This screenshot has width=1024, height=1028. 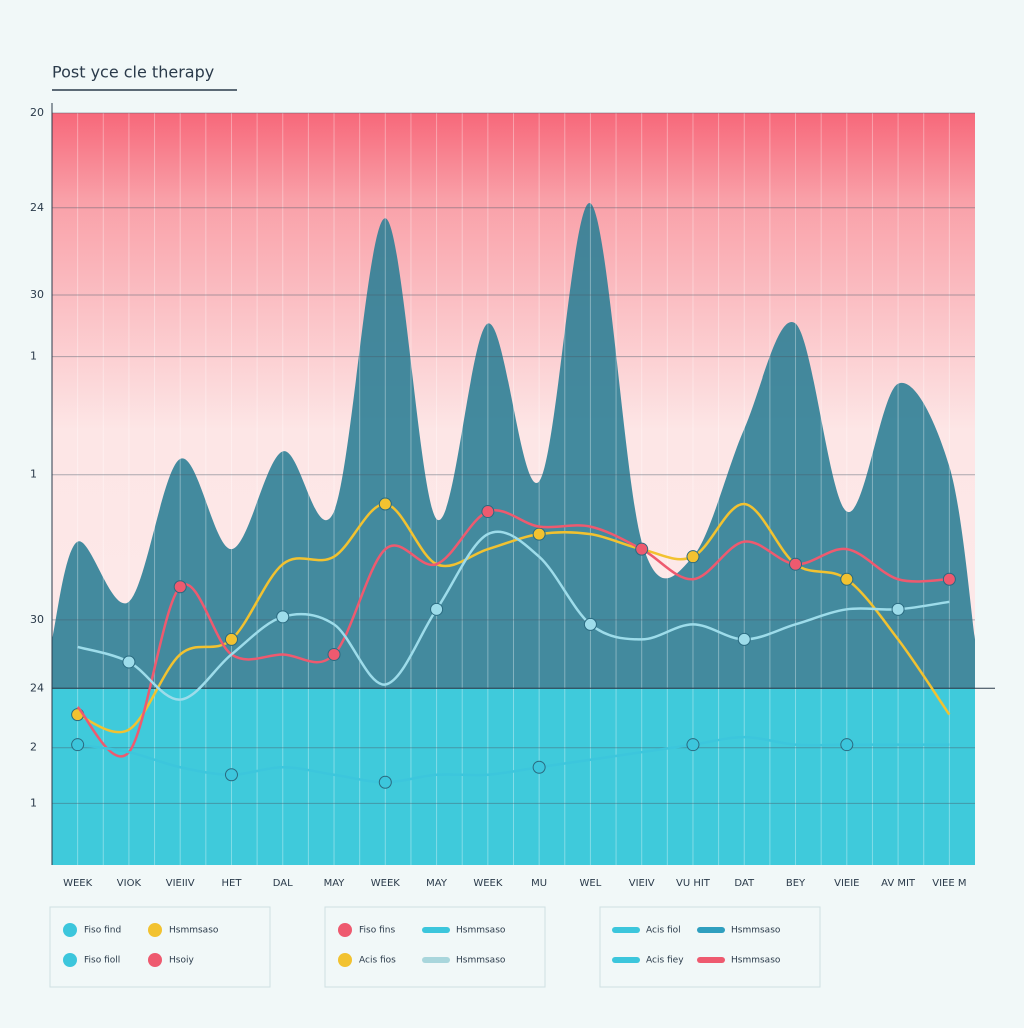 I want to click on y-tick-label: 2, so click(x=33, y=747).